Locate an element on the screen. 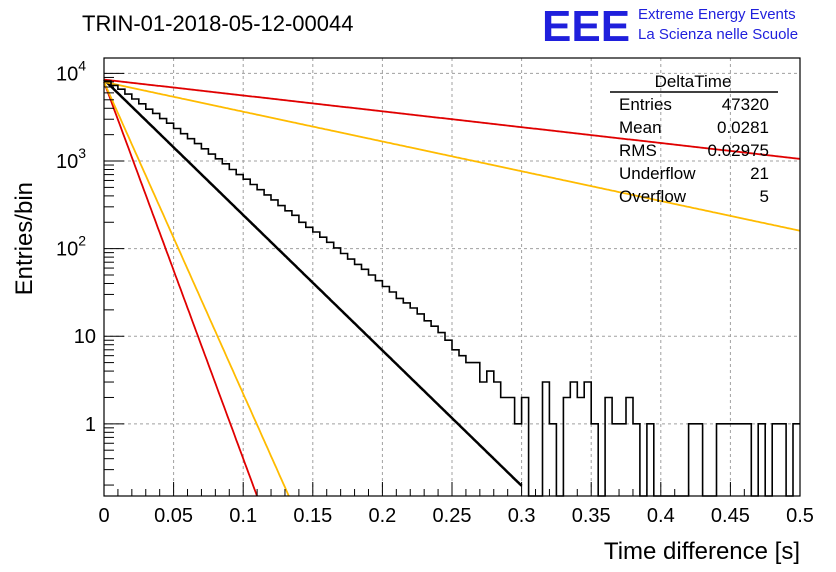  y-tick-labels: 1 10 10² 10³ 10⁴ is located at coordinates (76, 246).